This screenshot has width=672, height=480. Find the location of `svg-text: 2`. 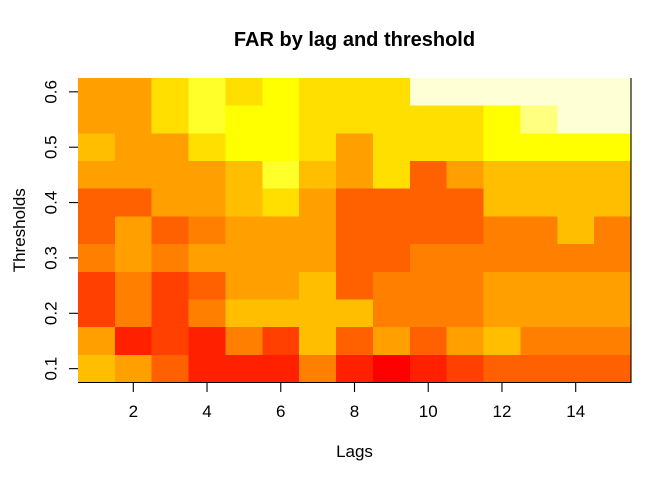

svg-text: 2 is located at coordinates (133, 411).